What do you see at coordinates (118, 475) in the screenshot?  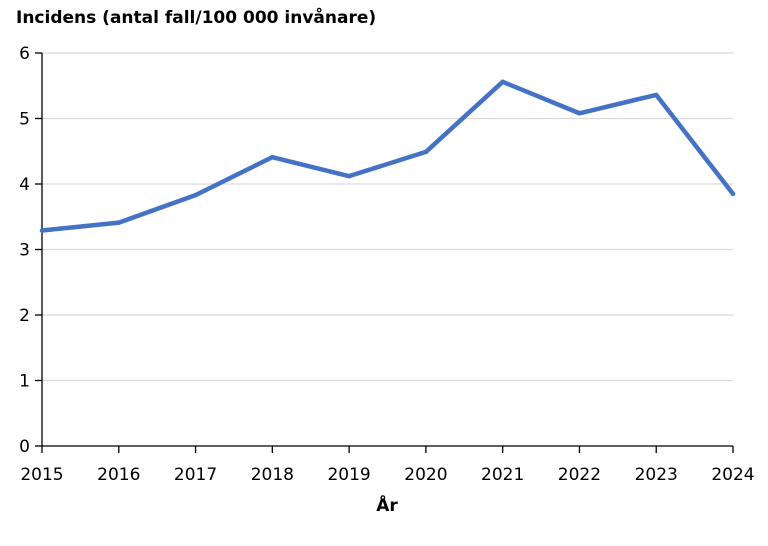 I see `x-tick-label: 2016` at bounding box center [118, 475].